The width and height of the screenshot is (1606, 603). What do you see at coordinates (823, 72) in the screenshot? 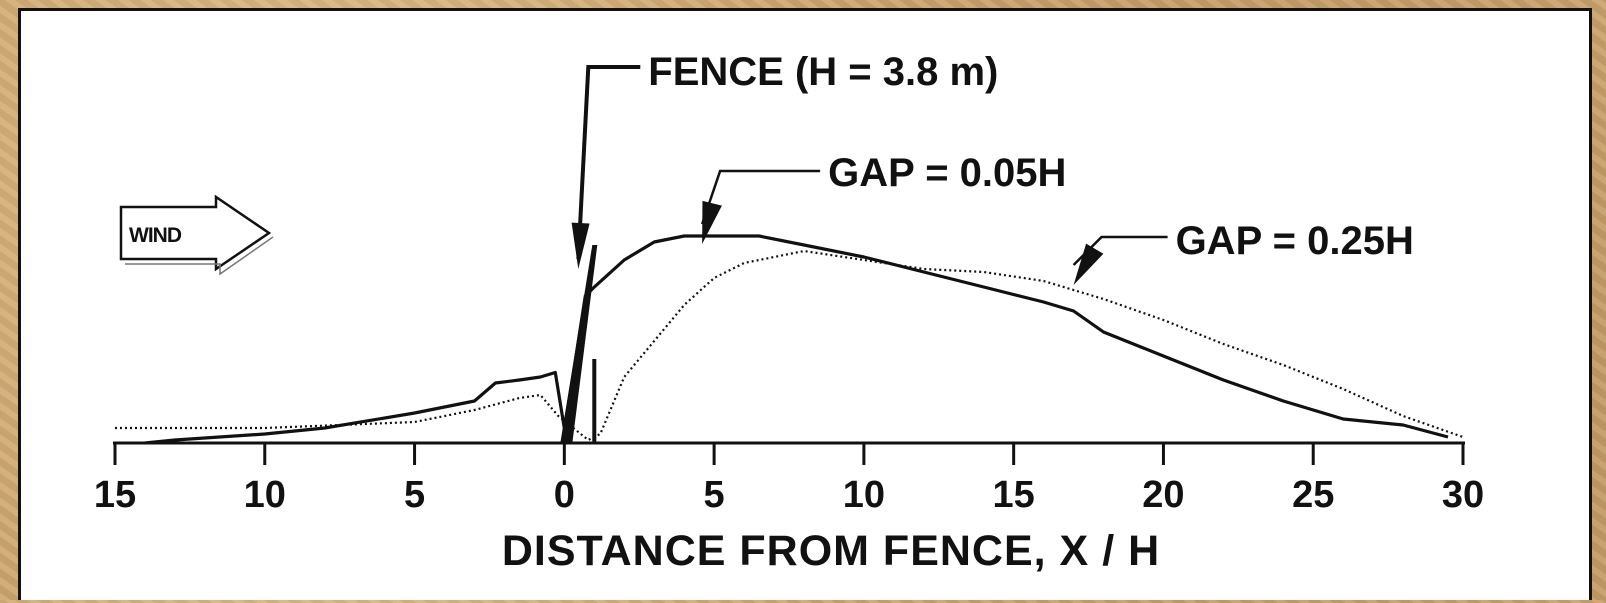
I see `fence-annotation: FENCE (H = 3.8 m)` at bounding box center [823, 72].